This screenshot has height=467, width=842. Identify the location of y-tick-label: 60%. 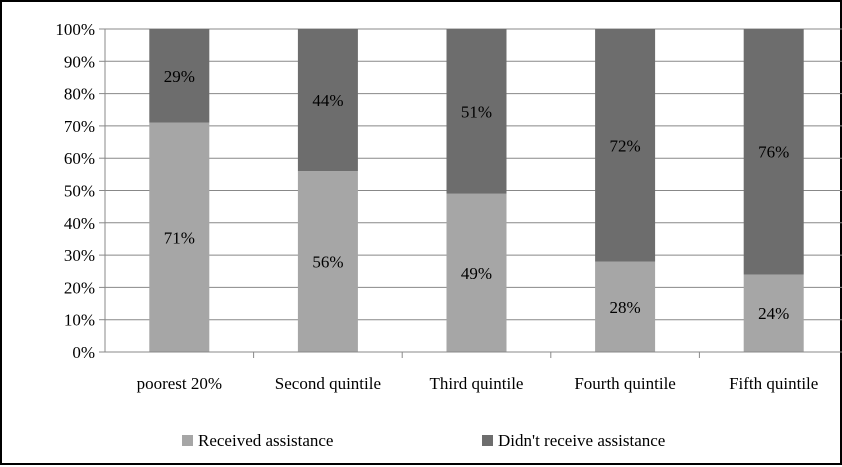
(79, 158).